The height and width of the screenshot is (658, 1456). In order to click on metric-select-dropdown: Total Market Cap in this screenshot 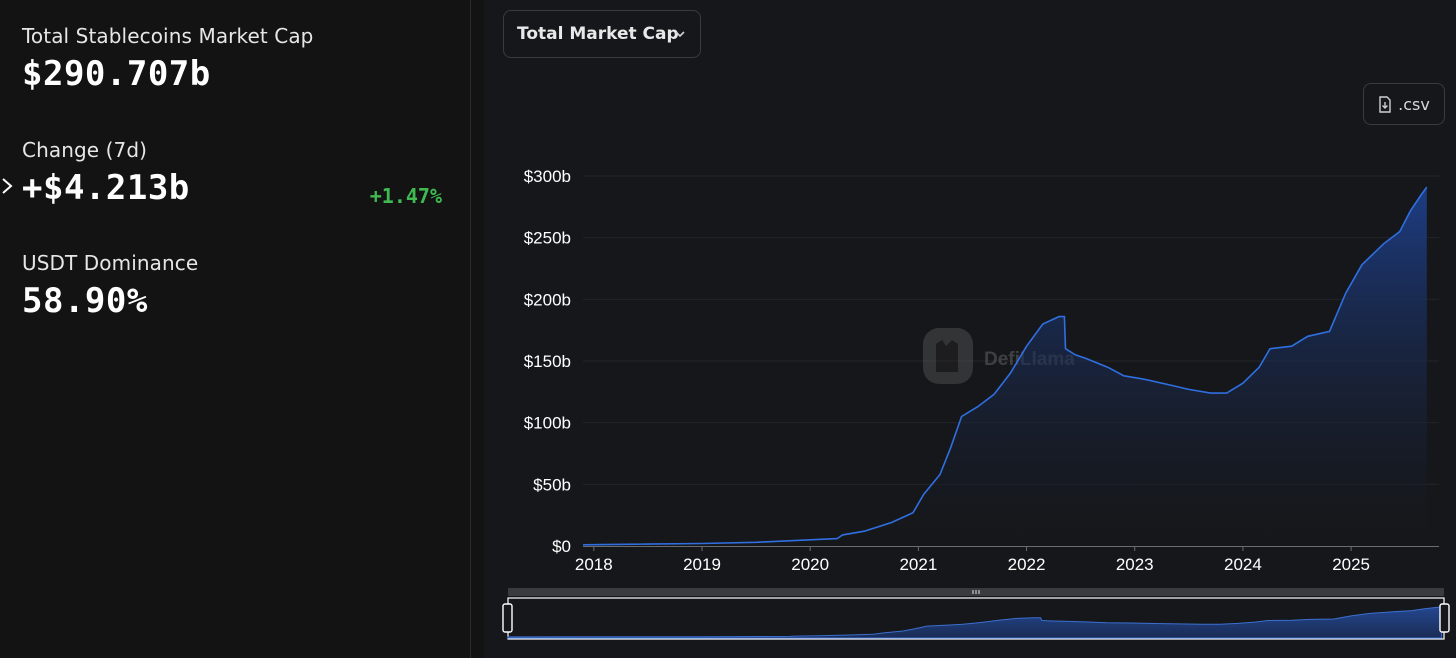, I will do `click(602, 34)`.